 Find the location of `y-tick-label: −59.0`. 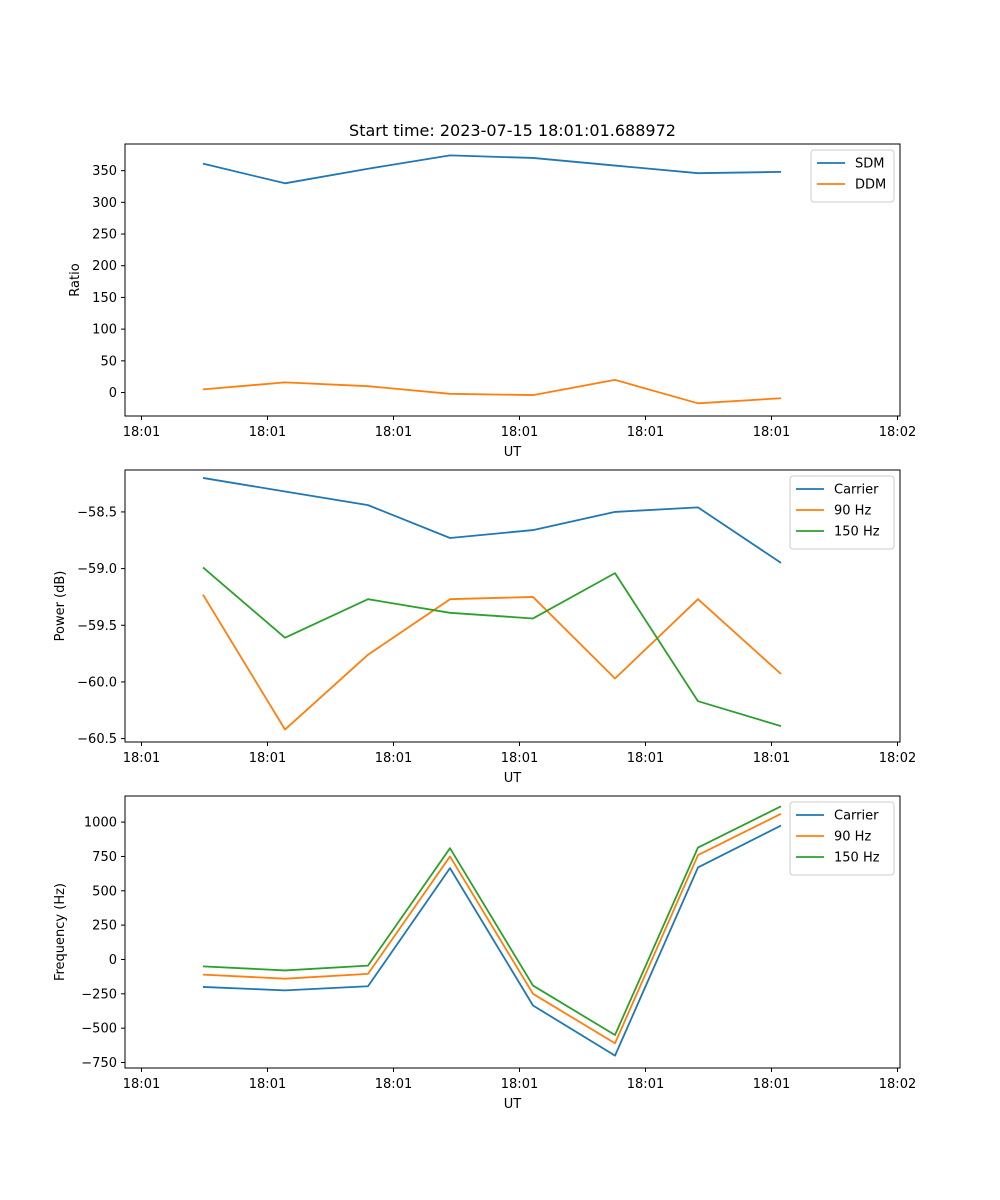

y-tick-label: −59.0 is located at coordinates (97, 569).